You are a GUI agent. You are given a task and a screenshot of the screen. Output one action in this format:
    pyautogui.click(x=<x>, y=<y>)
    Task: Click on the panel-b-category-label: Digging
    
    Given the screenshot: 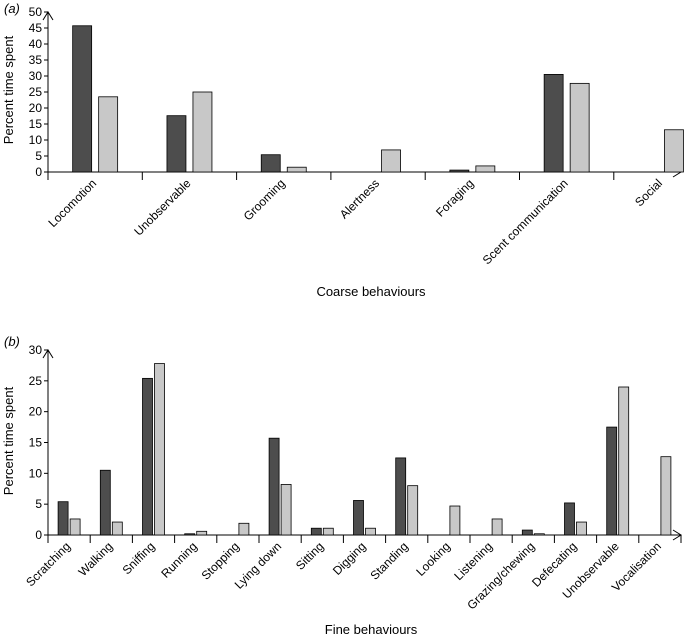 What is the action you would take?
    pyautogui.click(x=349, y=558)
    